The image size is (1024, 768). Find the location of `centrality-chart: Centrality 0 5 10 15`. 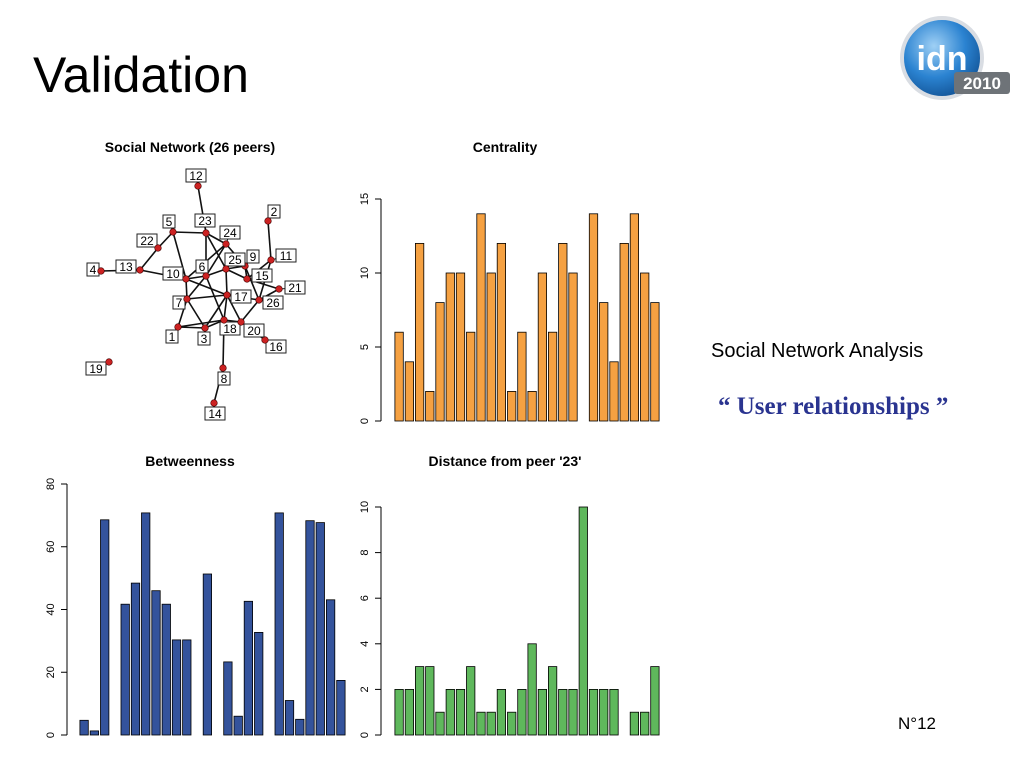

centrality-chart: Centrality 0 5 10 15 is located at coordinates (509, 281).